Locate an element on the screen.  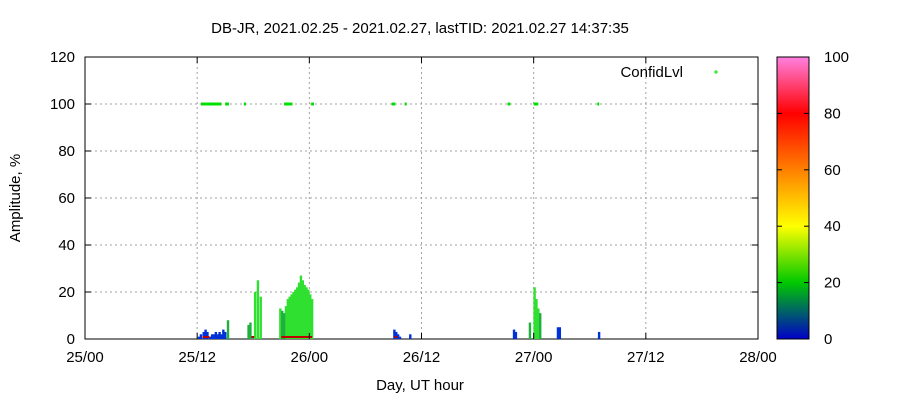
colorbar-tick-label: 20 is located at coordinates (832, 283).